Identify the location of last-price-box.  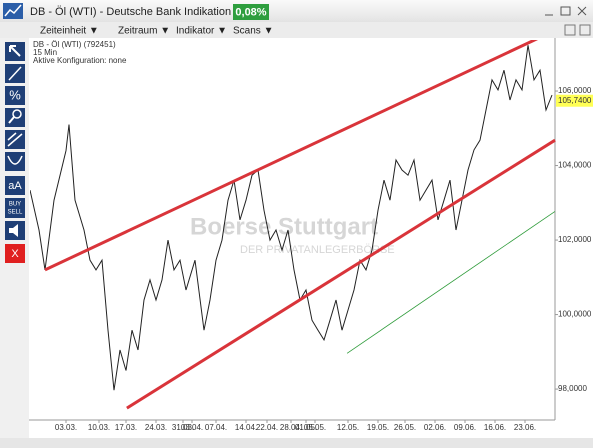
(574, 100).